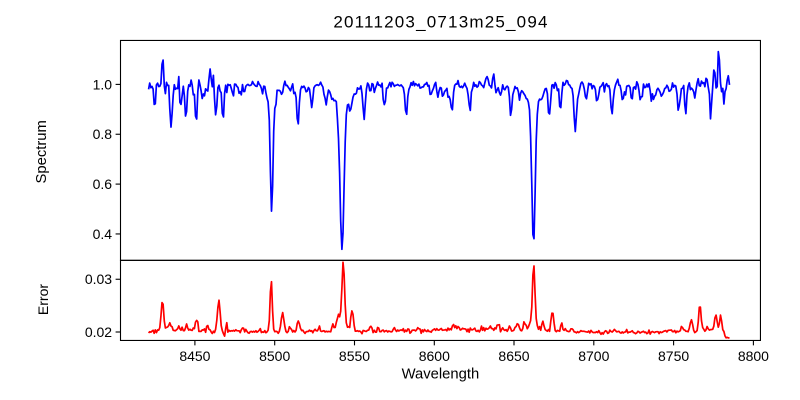  What do you see at coordinates (43, 299) in the screenshot?
I see `svg-text: Error` at bounding box center [43, 299].